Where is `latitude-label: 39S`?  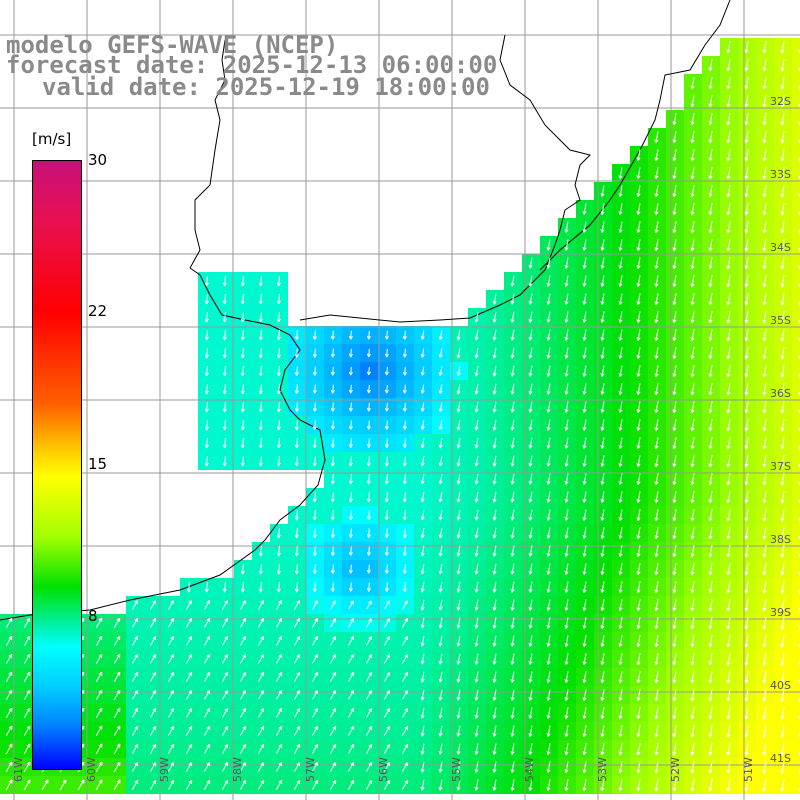 latitude-label: 39S is located at coordinates (780, 612).